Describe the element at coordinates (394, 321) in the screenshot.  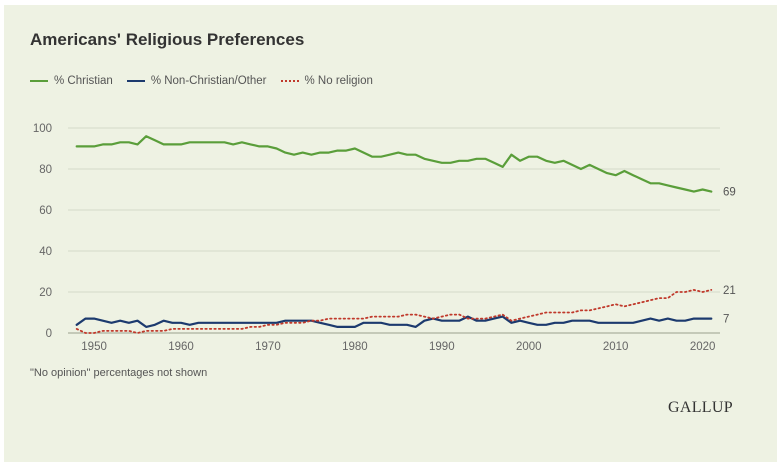
I see `series-line-non-christian` at that location.